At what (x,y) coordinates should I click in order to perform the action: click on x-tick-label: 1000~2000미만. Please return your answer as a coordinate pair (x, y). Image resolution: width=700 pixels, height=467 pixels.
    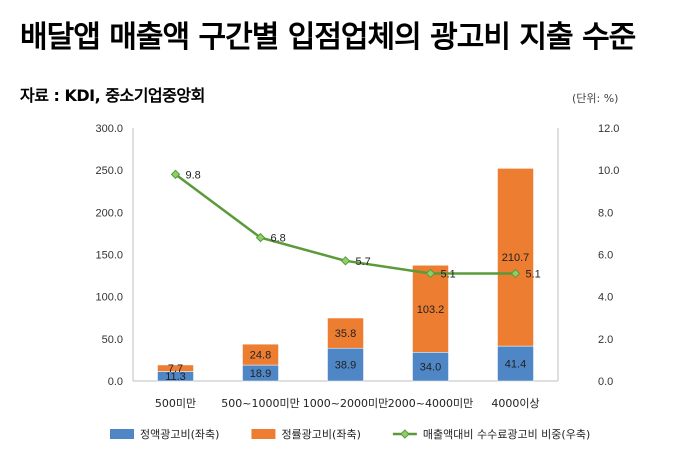
    Looking at the image, I should click on (345, 403).